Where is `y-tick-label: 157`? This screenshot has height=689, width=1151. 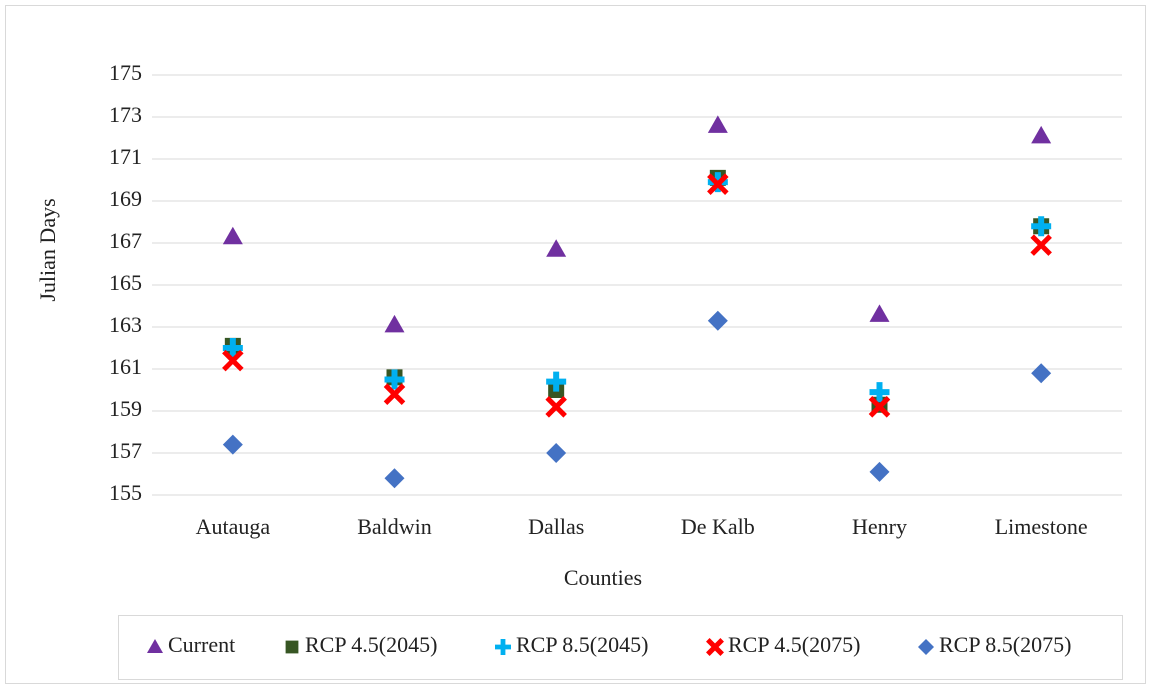
y-tick-label: 157 is located at coordinates (125, 450).